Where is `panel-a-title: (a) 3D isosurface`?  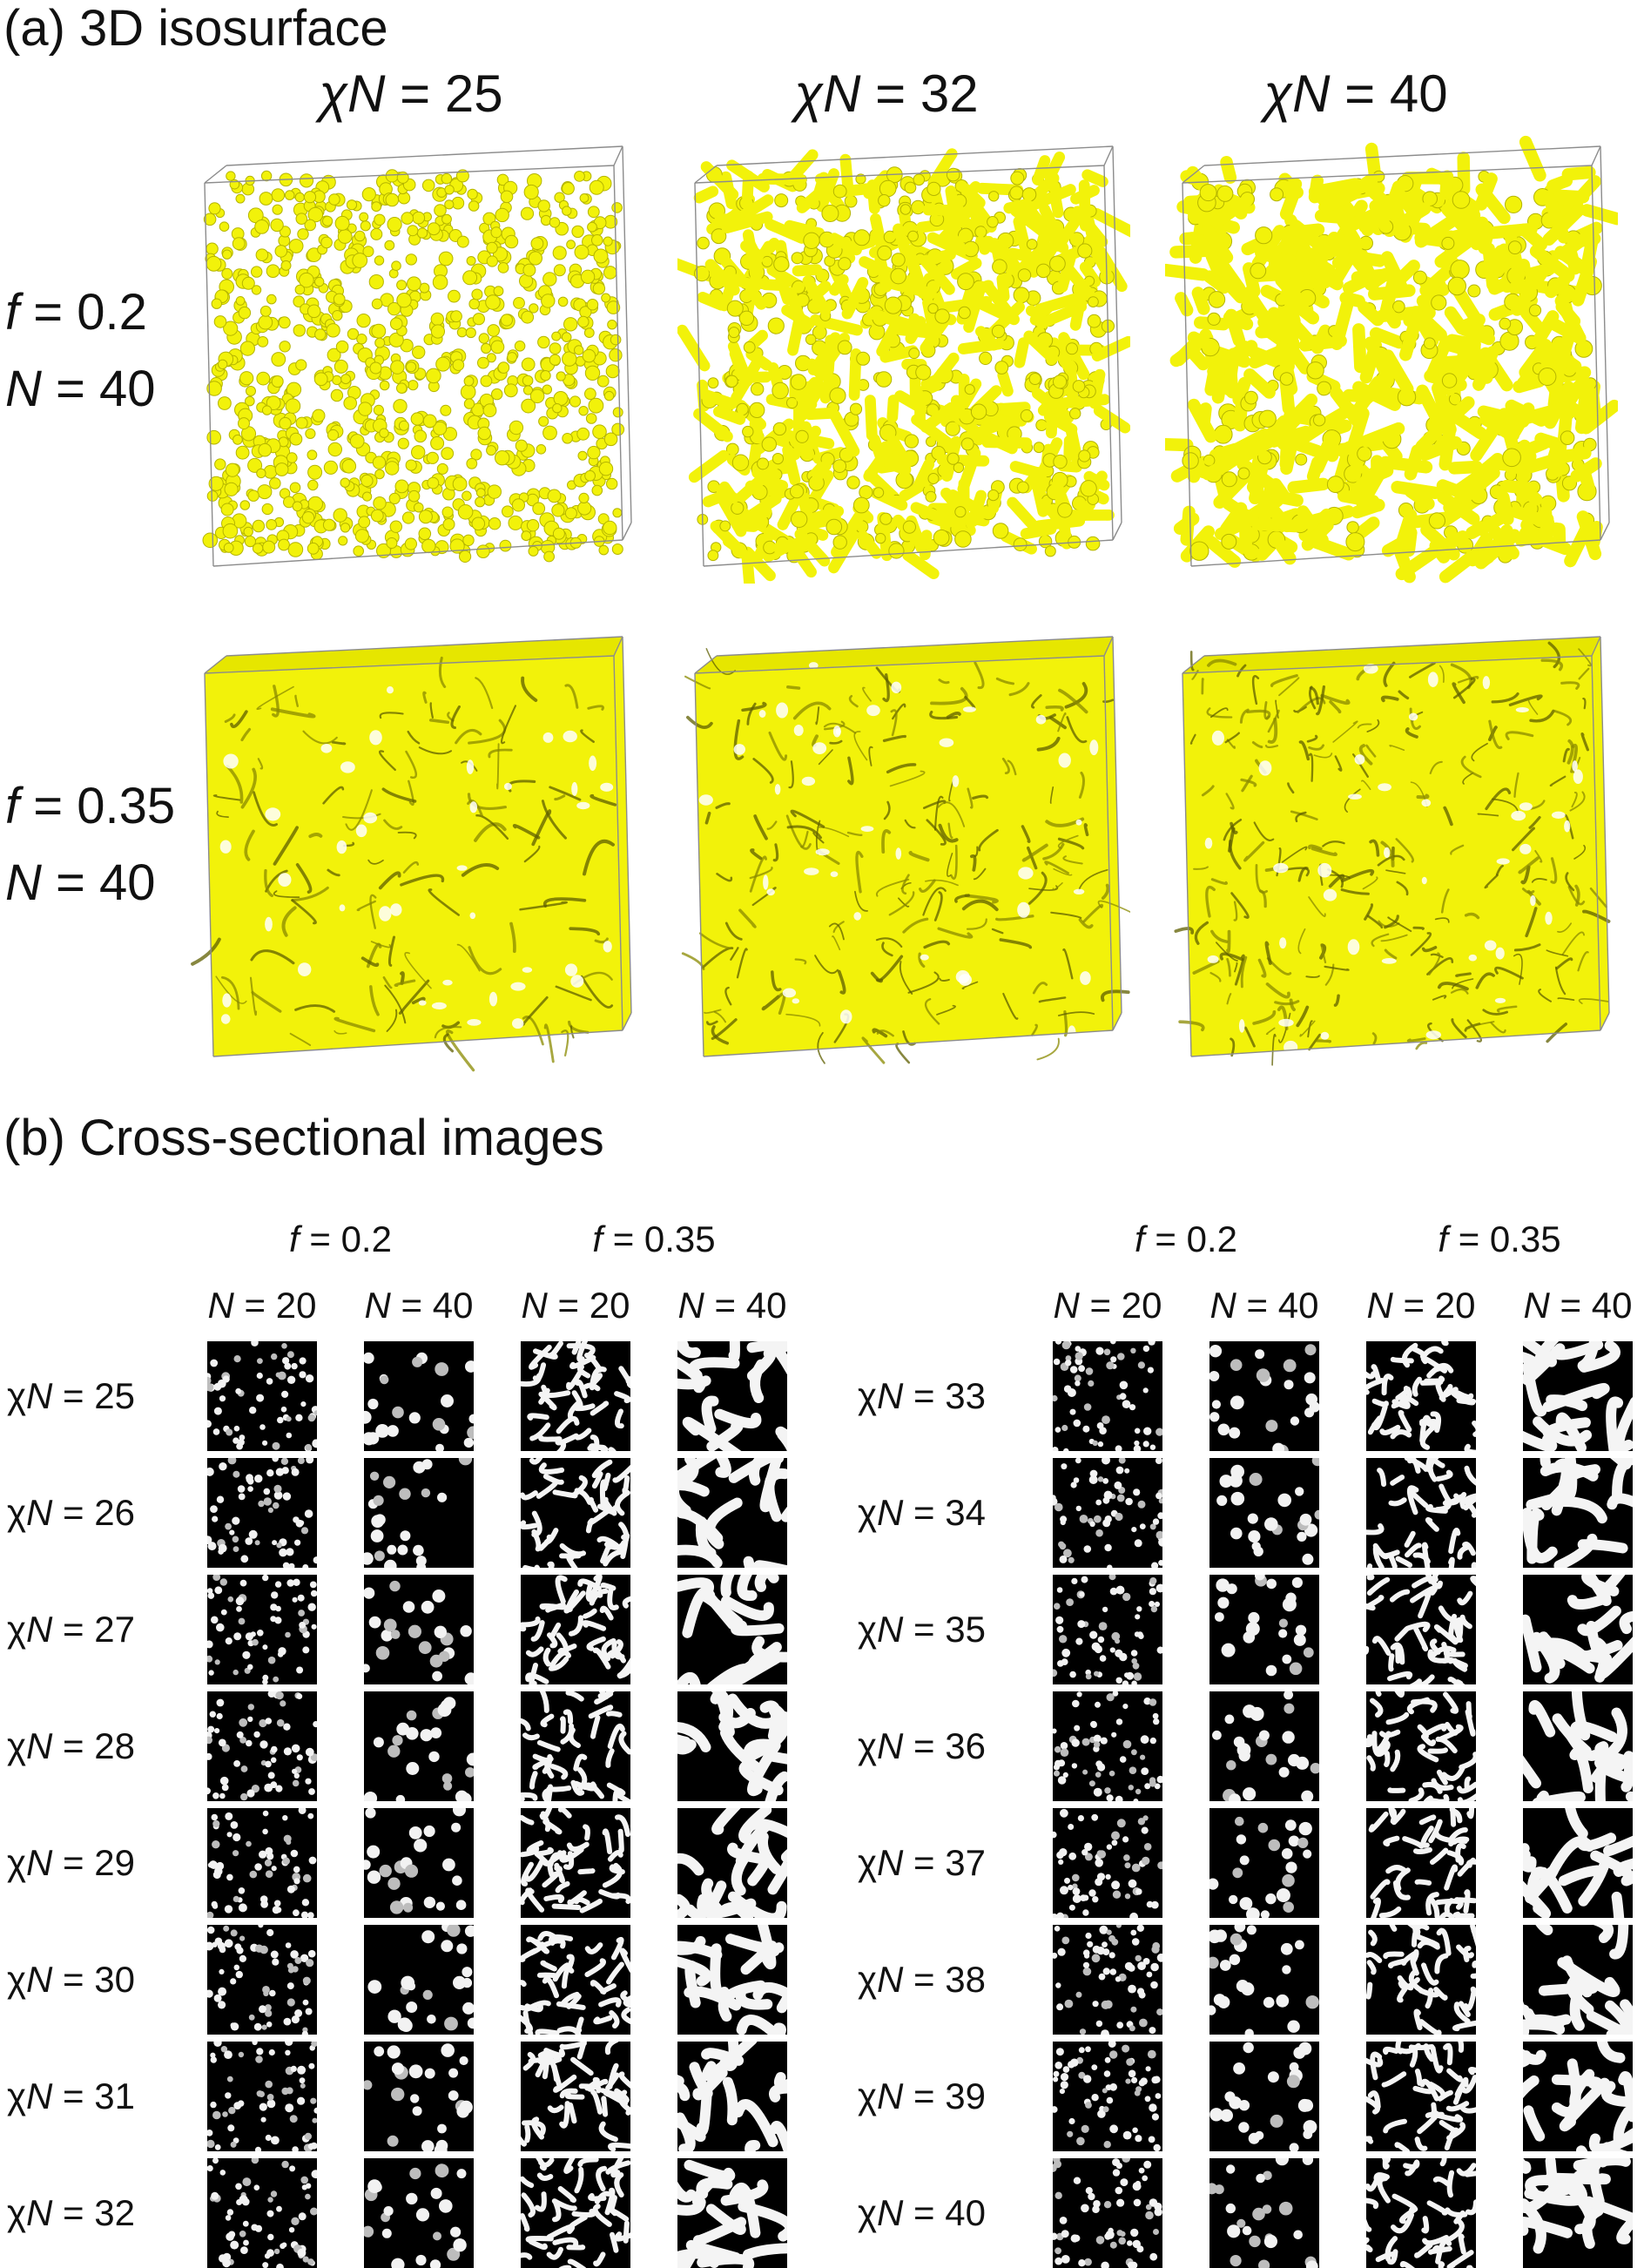 panel-a-title: (a) 3D isosurface is located at coordinates (195, 28).